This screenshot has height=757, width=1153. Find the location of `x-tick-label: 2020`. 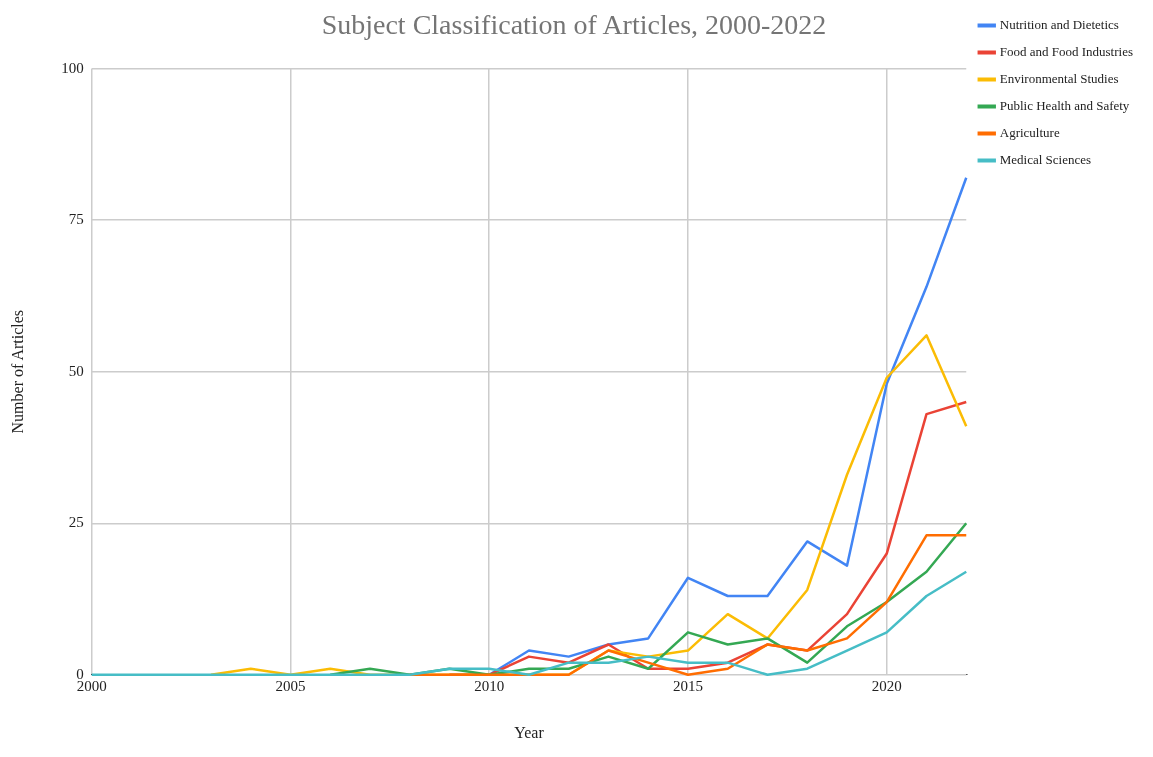

x-tick-label: 2020 is located at coordinates (886, 685).